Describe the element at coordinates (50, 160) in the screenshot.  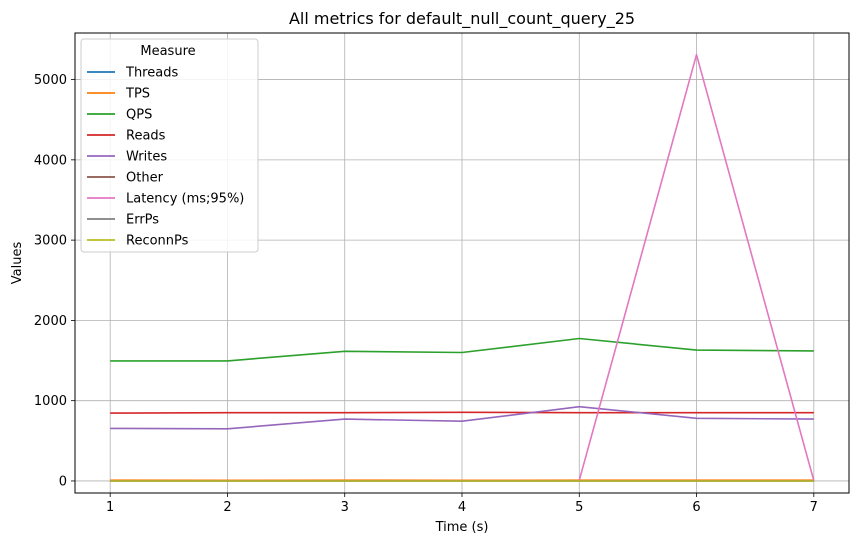
I see `y-tick-label: 4000` at that location.